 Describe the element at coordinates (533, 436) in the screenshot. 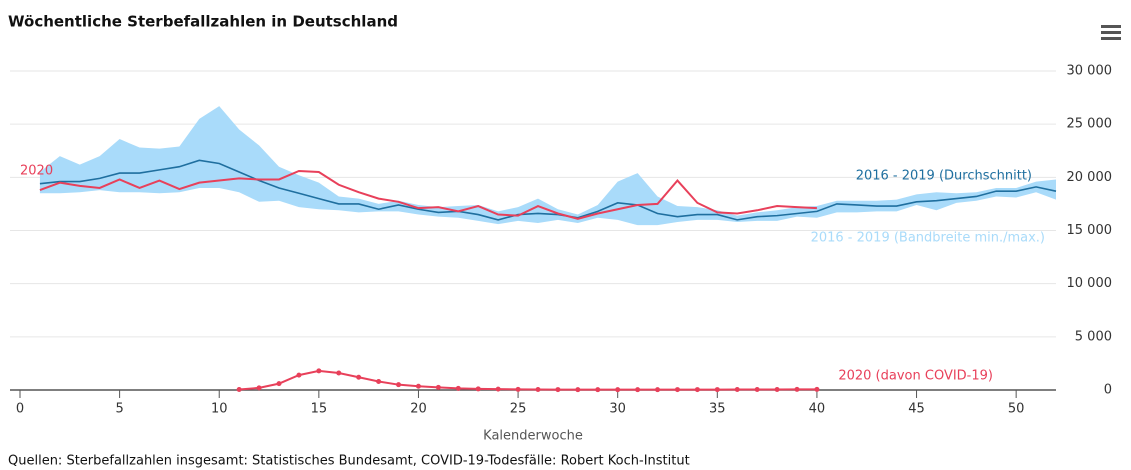

I see `x-axis-label: Kalenderwoche` at that location.